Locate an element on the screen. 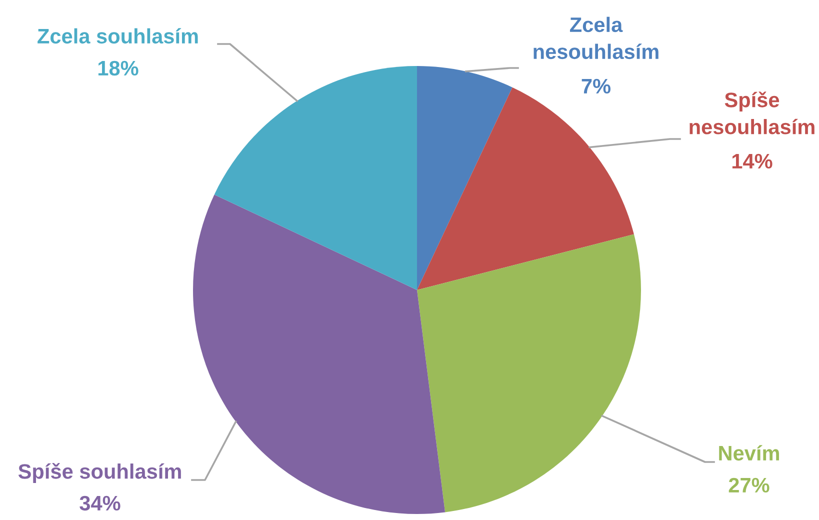  data-label: 7% is located at coordinates (596, 86).